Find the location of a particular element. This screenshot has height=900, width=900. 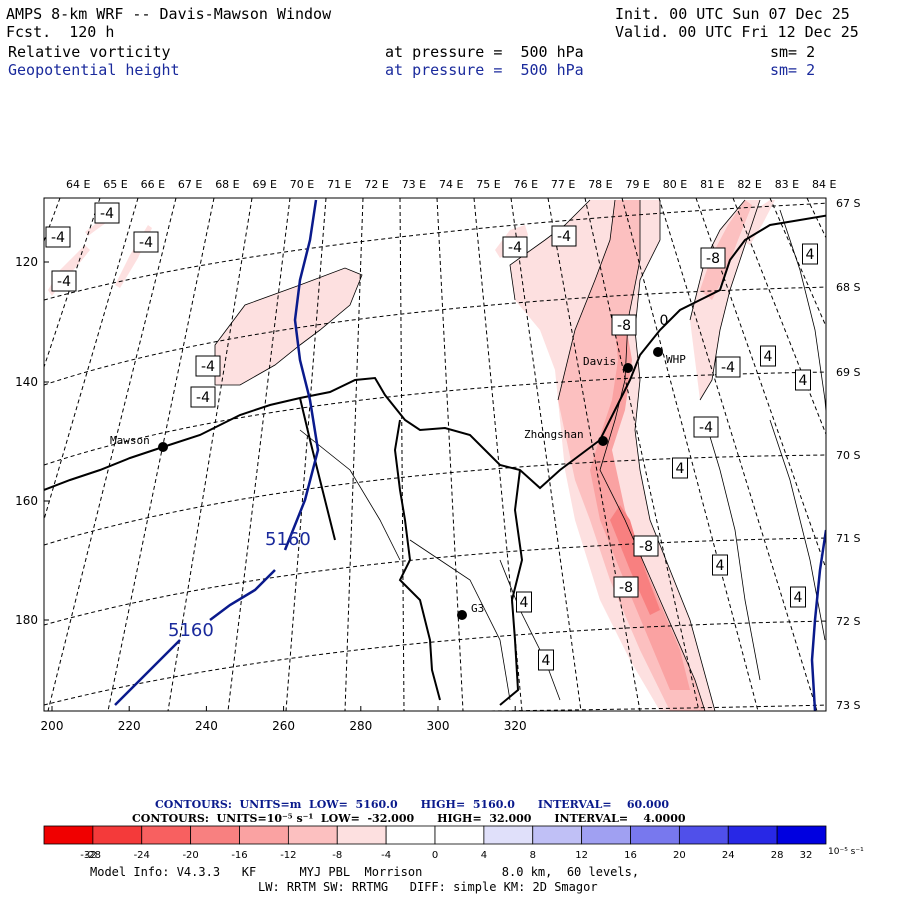

longitude-label: 82 E is located at coordinates (749, 184).